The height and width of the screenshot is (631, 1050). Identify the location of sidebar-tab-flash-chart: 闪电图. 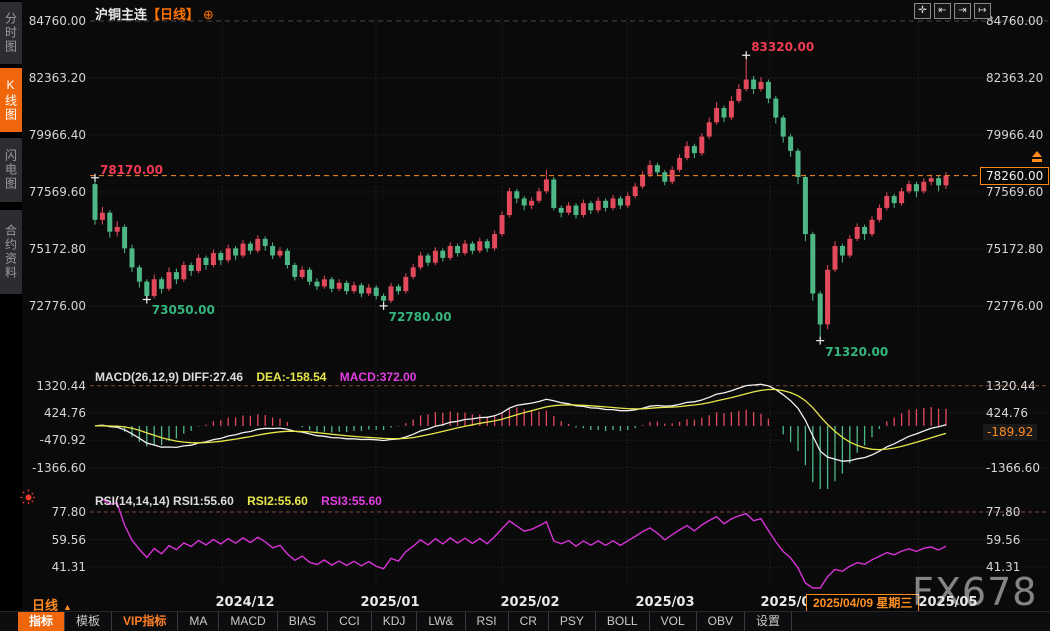
(11, 170).